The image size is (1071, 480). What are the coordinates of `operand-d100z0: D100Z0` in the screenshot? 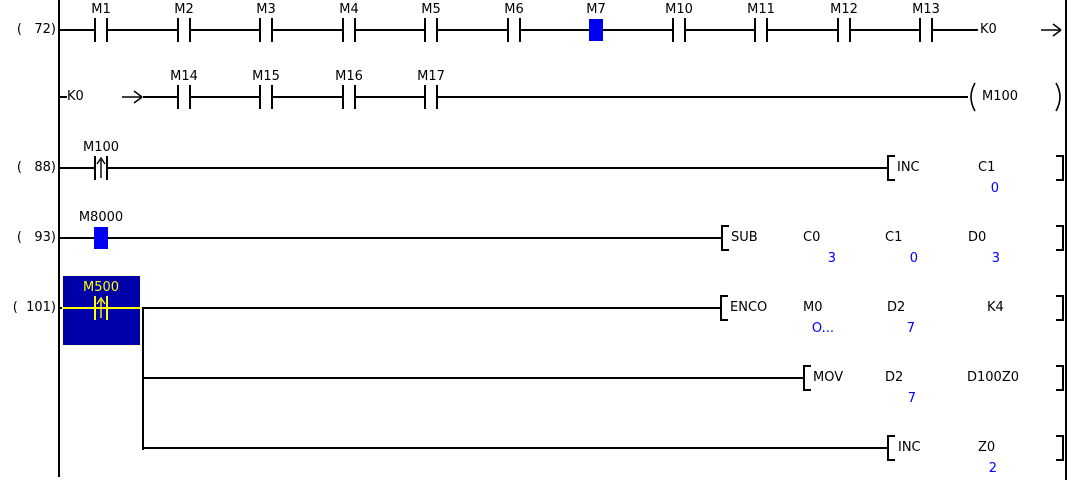 It's located at (993, 377).